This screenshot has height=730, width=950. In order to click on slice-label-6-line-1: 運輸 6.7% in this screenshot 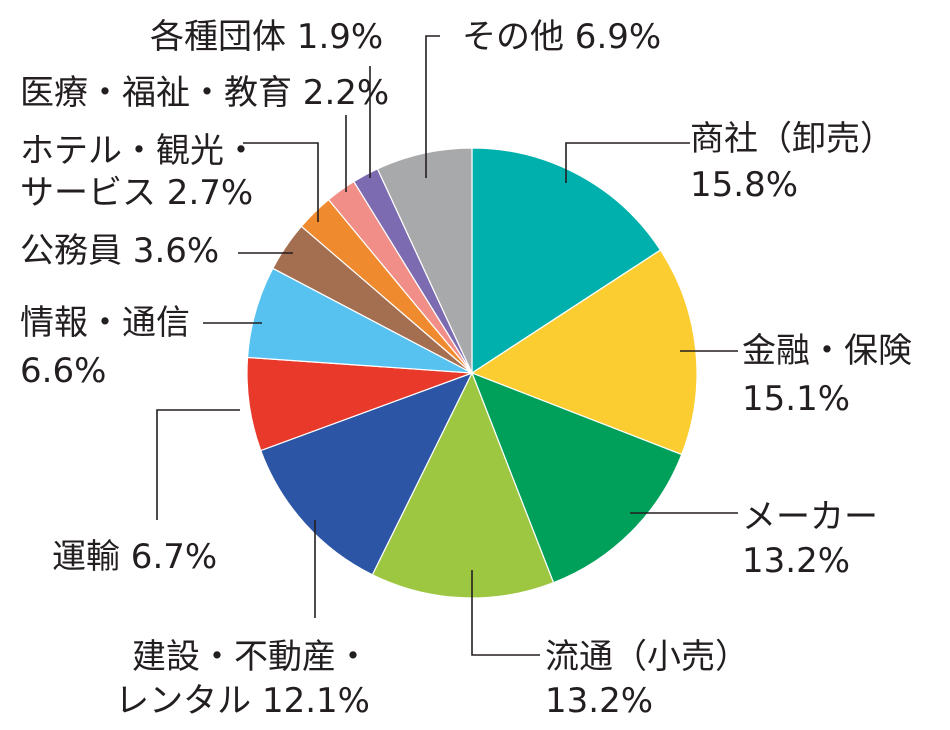, I will do `click(134, 557)`.